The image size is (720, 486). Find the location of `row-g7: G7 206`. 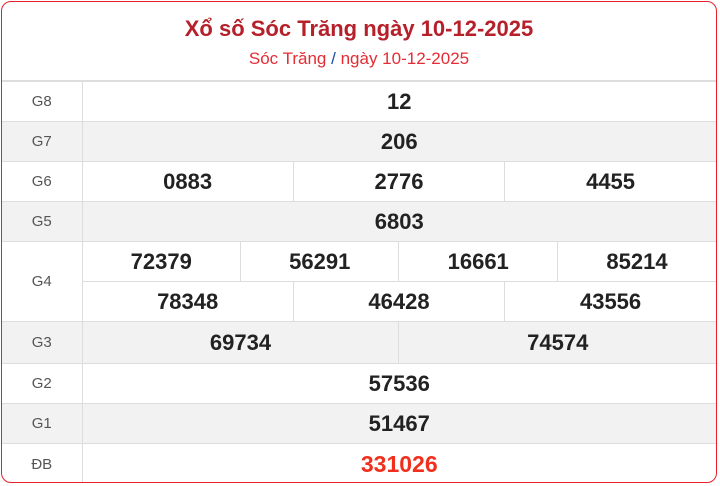

row-g7: G7 206 is located at coordinates (359, 141).